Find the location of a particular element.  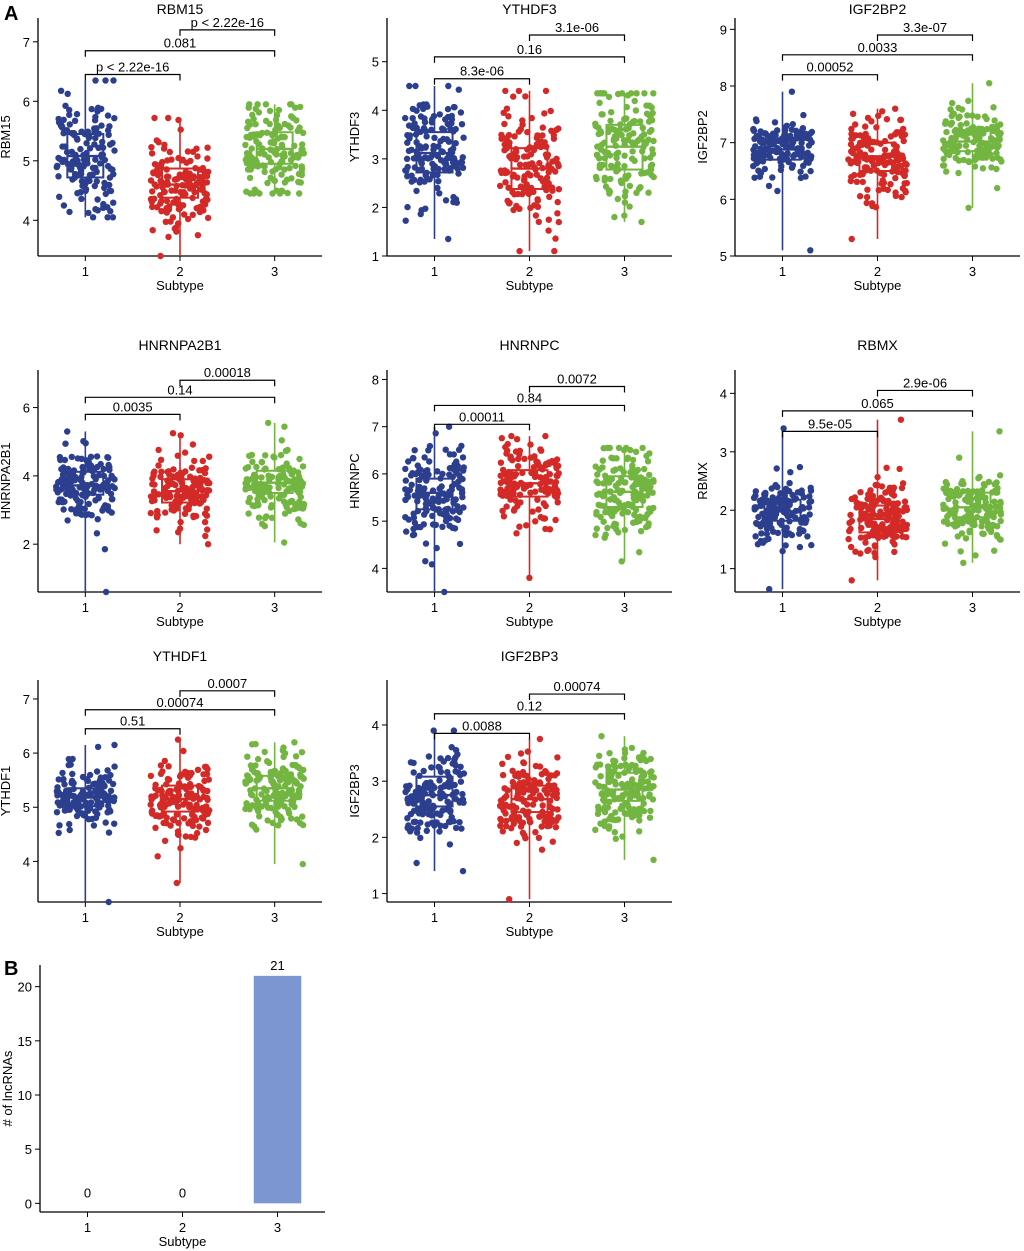

p-value-label: p < 2.22e-16 is located at coordinates (132, 67).